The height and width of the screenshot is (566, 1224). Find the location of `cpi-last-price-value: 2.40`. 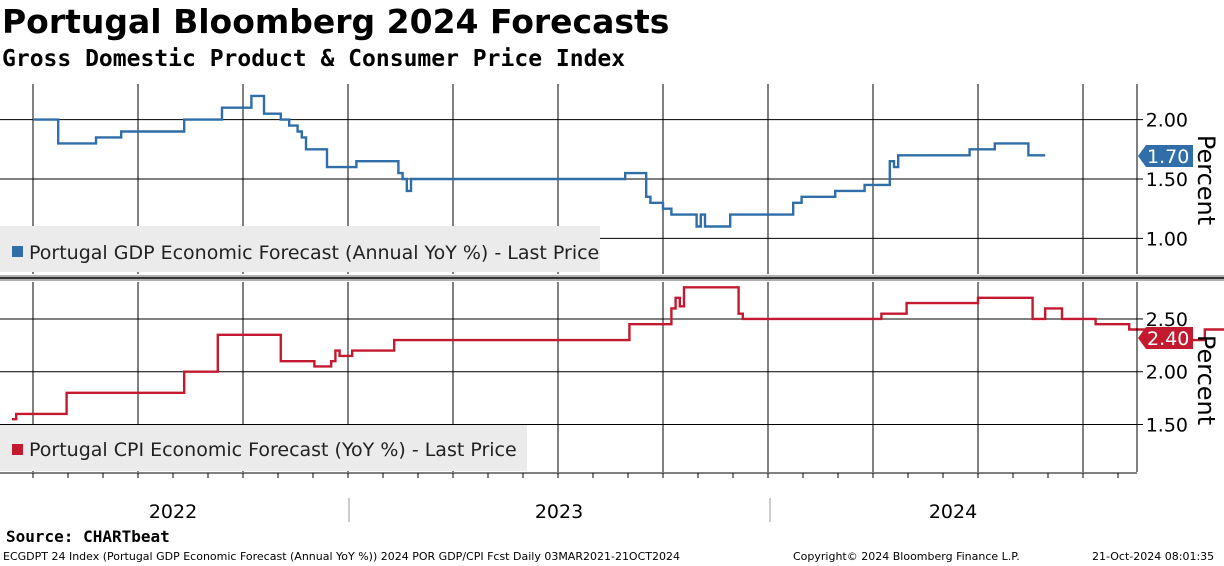

cpi-last-price-value: 2.40 is located at coordinates (1168, 339).